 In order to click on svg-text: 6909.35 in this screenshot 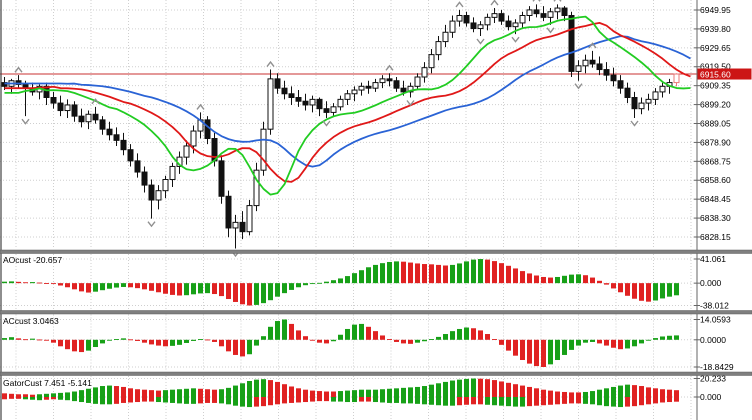, I will do `click(715, 86)`.